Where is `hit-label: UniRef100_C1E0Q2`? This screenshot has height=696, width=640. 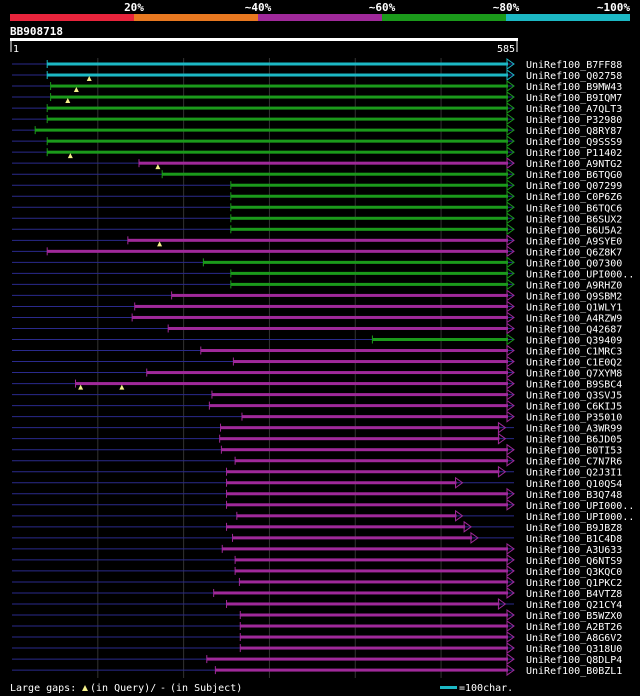 hit-label: UniRef100_C1E0Q2 is located at coordinates (574, 363).